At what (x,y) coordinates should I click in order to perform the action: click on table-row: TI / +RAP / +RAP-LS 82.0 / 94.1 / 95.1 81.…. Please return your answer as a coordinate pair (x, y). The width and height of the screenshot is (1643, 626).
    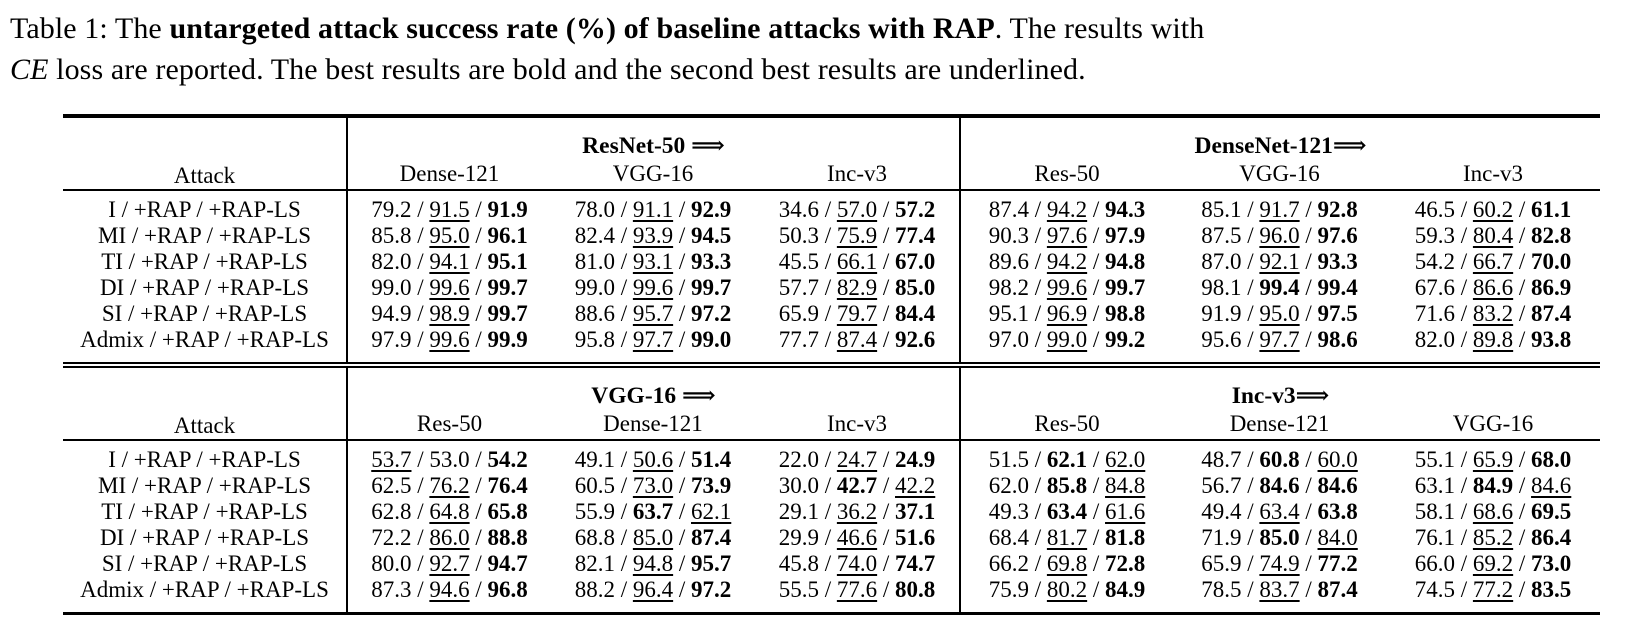
    Looking at the image, I should click on (831, 262).